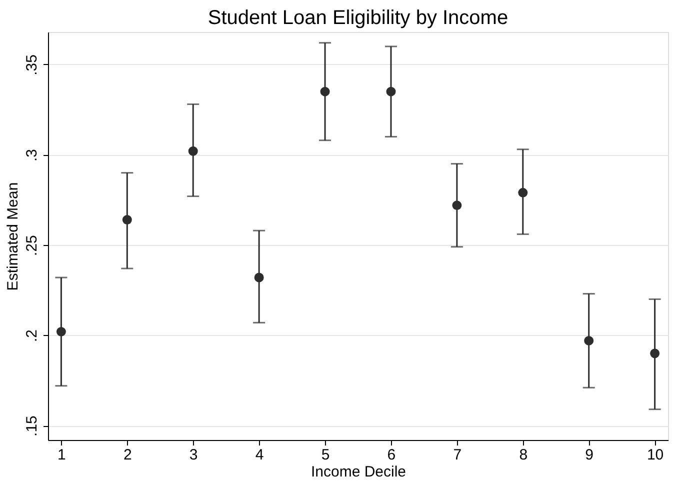 The width and height of the screenshot is (695, 497). Describe the element at coordinates (523, 455) in the screenshot. I see `x-tick-label: 8` at that location.